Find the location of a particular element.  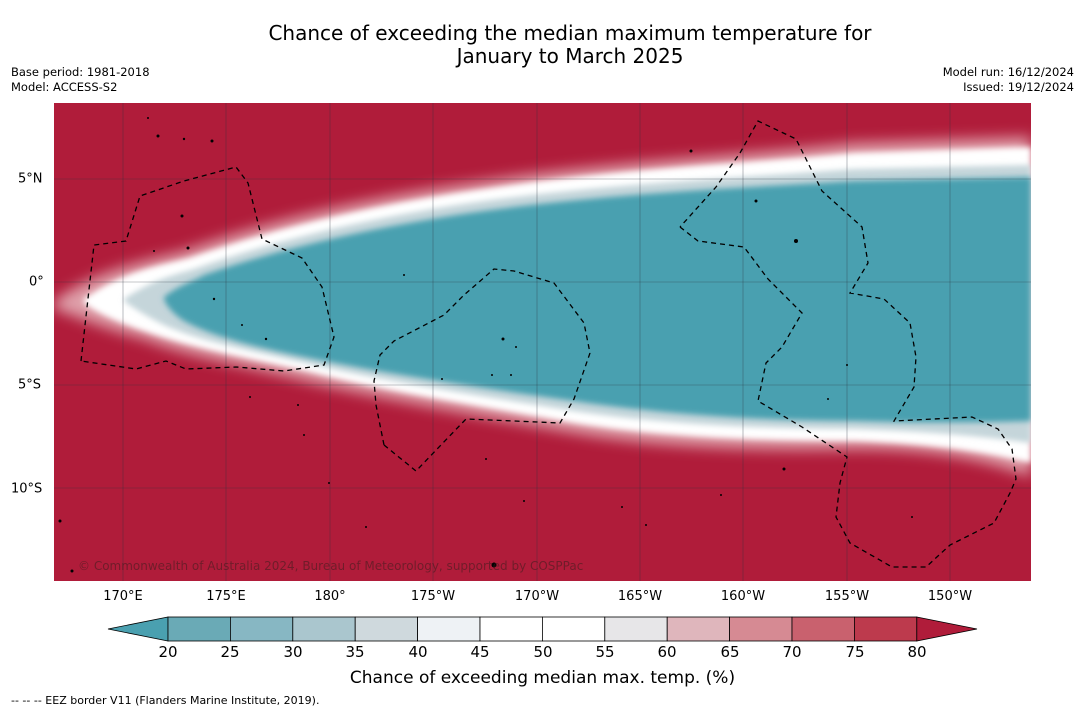

lon-tick-160w: 160°W is located at coordinates (743, 596).